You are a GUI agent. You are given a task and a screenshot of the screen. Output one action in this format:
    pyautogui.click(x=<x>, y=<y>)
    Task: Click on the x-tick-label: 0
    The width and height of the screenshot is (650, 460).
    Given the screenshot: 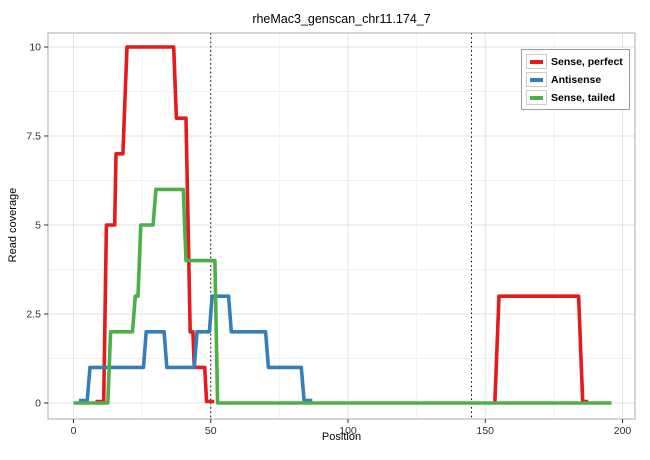 What is the action you would take?
    pyautogui.click(x=74, y=431)
    